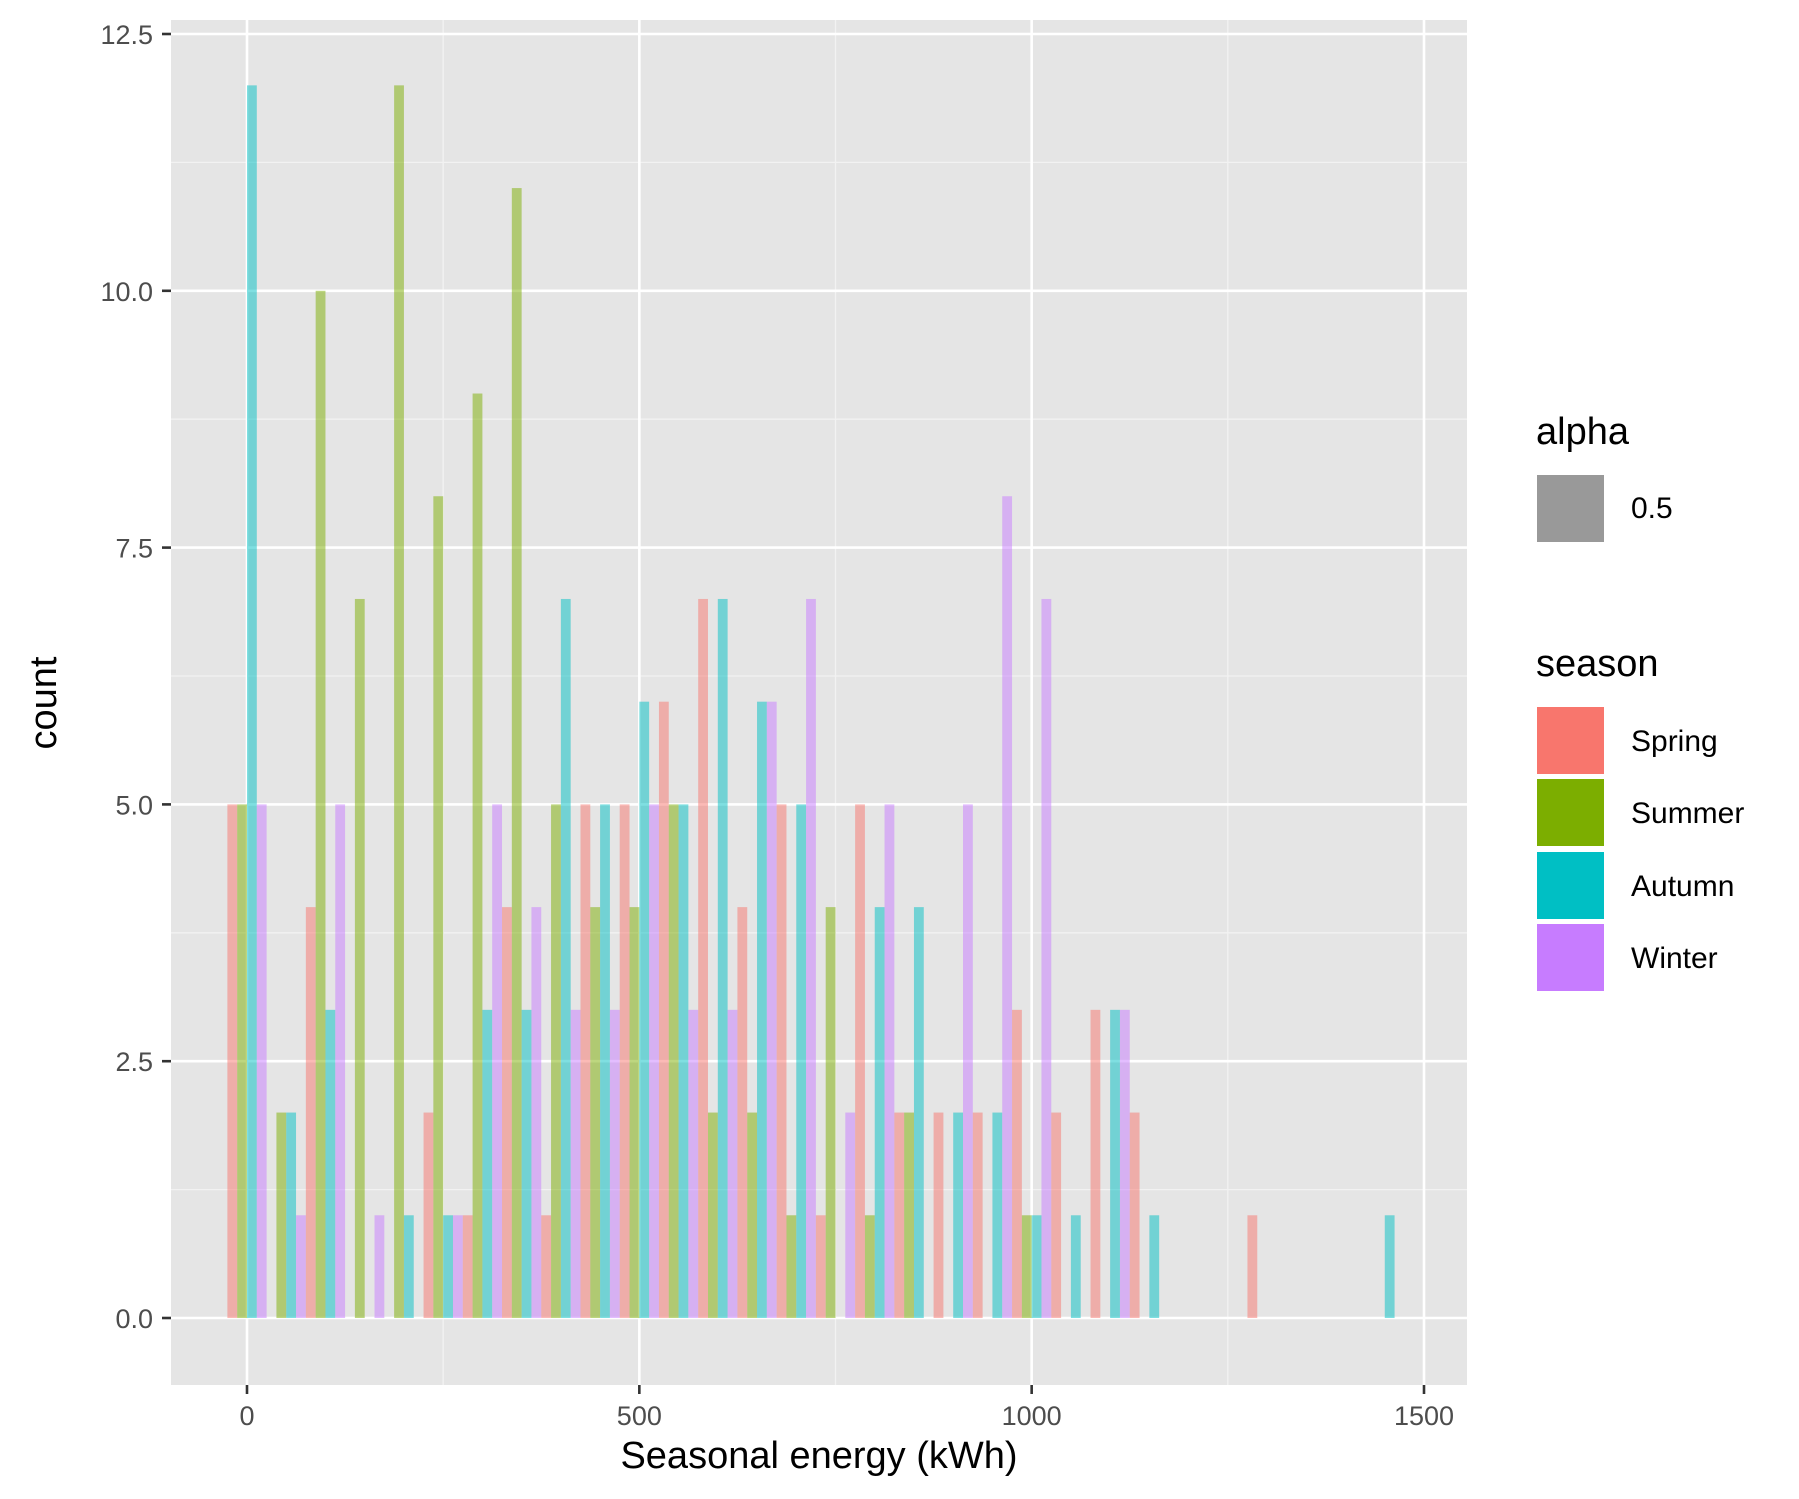 The image size is (1799, 1499). What do you see at coordinates (1424, 1416) in the screenshot?
I see `x-tick-label: 1500` at bounding box center [1424, 1416].